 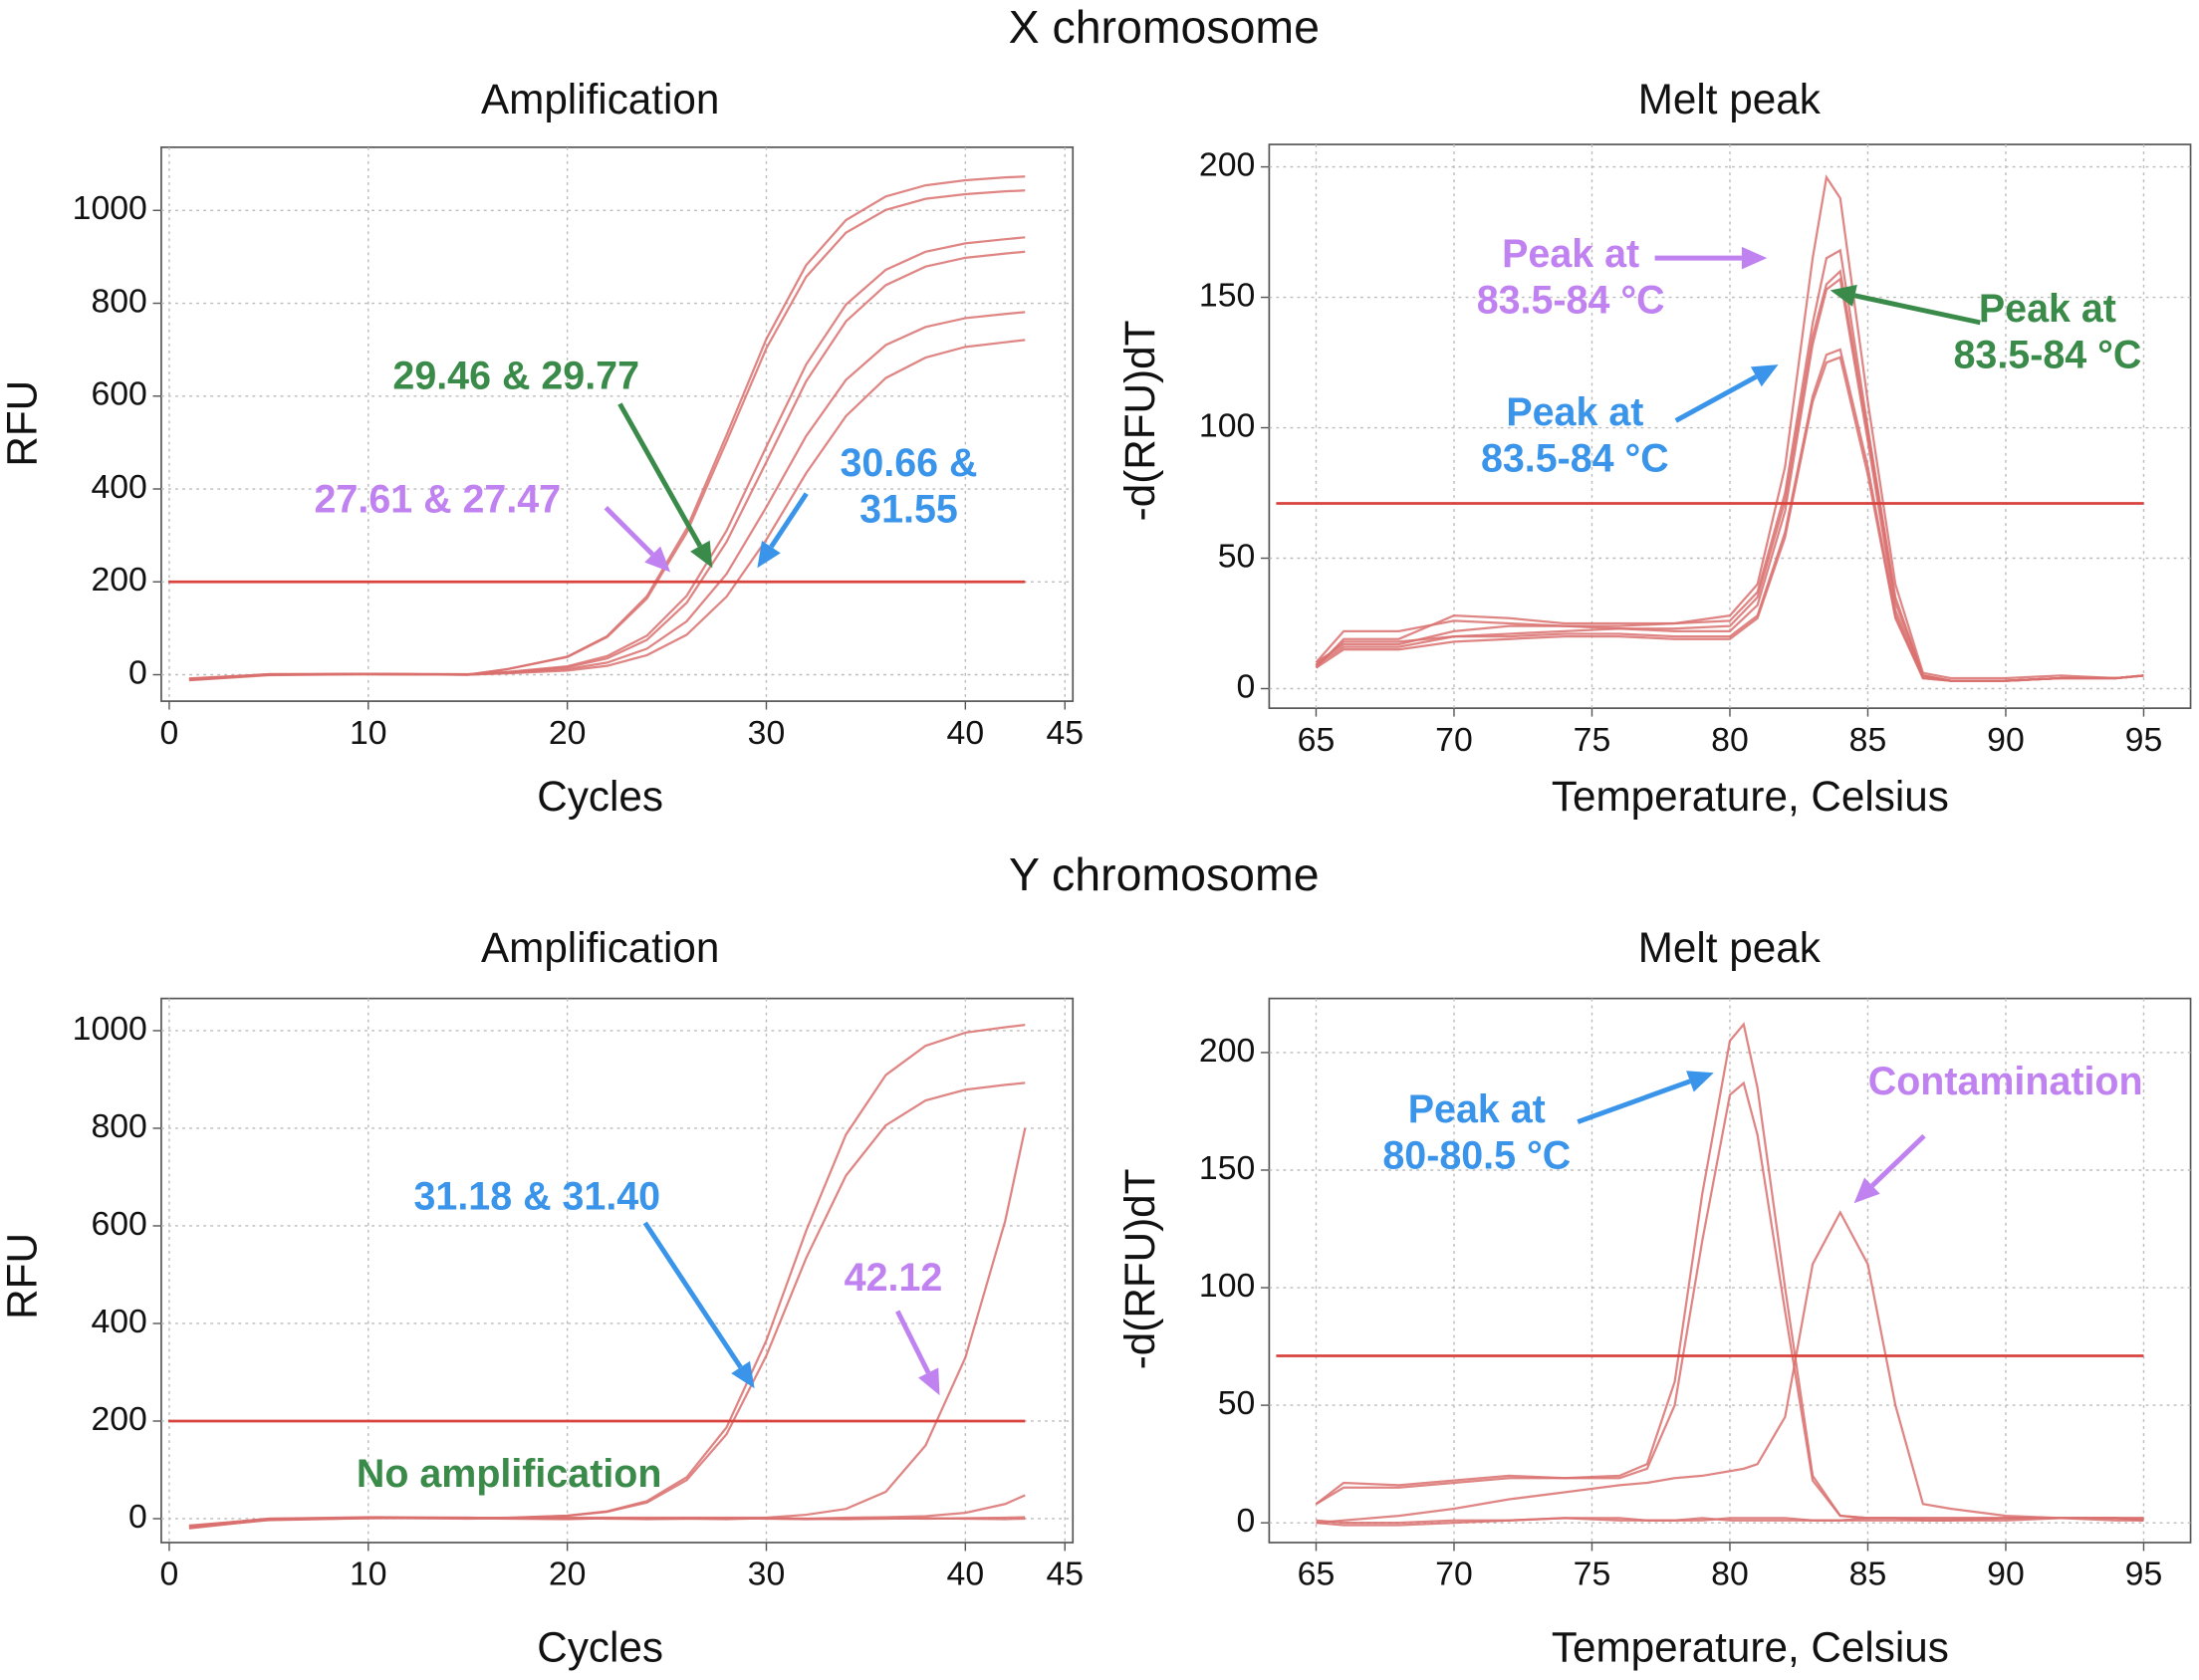 I want to click on chart-title: Melt peak, so click(x=1730, y=99).